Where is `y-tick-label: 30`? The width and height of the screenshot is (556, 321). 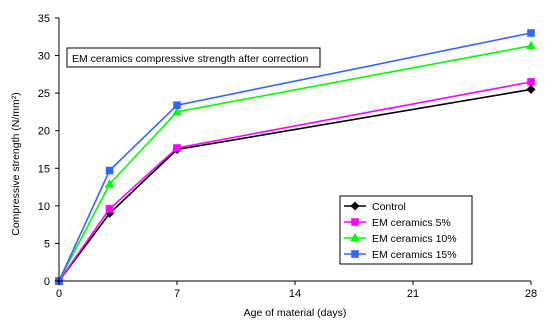
y-tick-label: 30 is located at coordinates (44, 57).